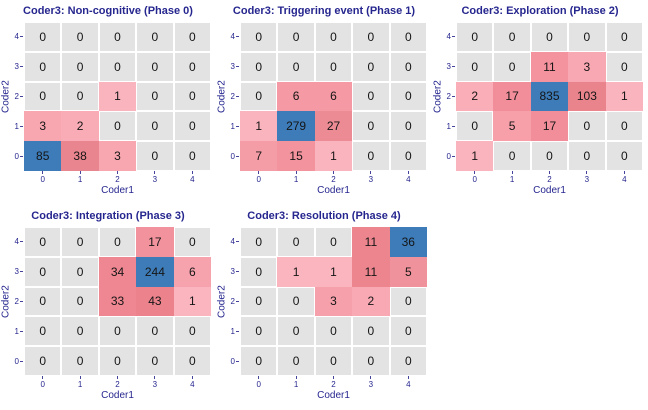 The width and height of the screenshot is (648, 410). Describe the element at coordinates (80, 126) in the screenshot. I see `heatmap-cell: 2` at that location.